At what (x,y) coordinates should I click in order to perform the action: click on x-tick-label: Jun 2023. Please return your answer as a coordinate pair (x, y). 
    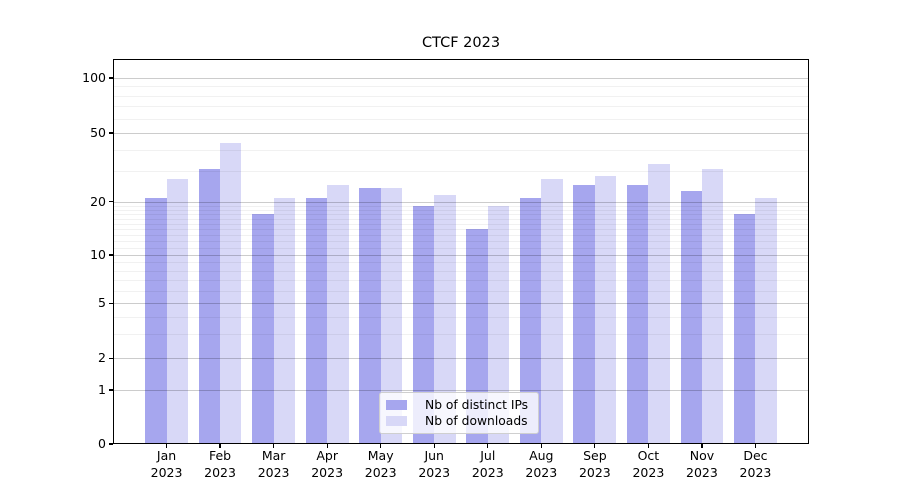
    Looking at the image, I should click on (434, 464).